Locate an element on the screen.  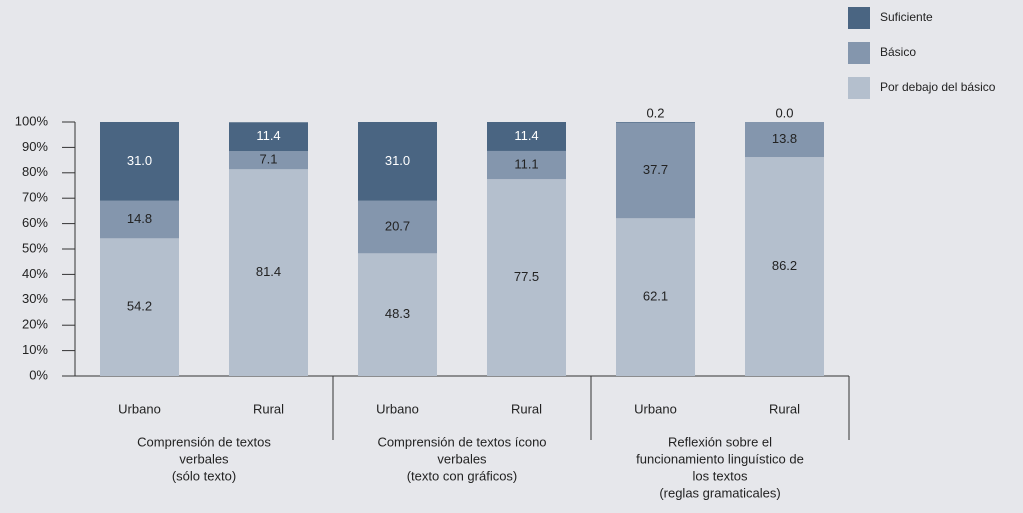
y-tick-label: 70% is located at coordinates (35, 197).